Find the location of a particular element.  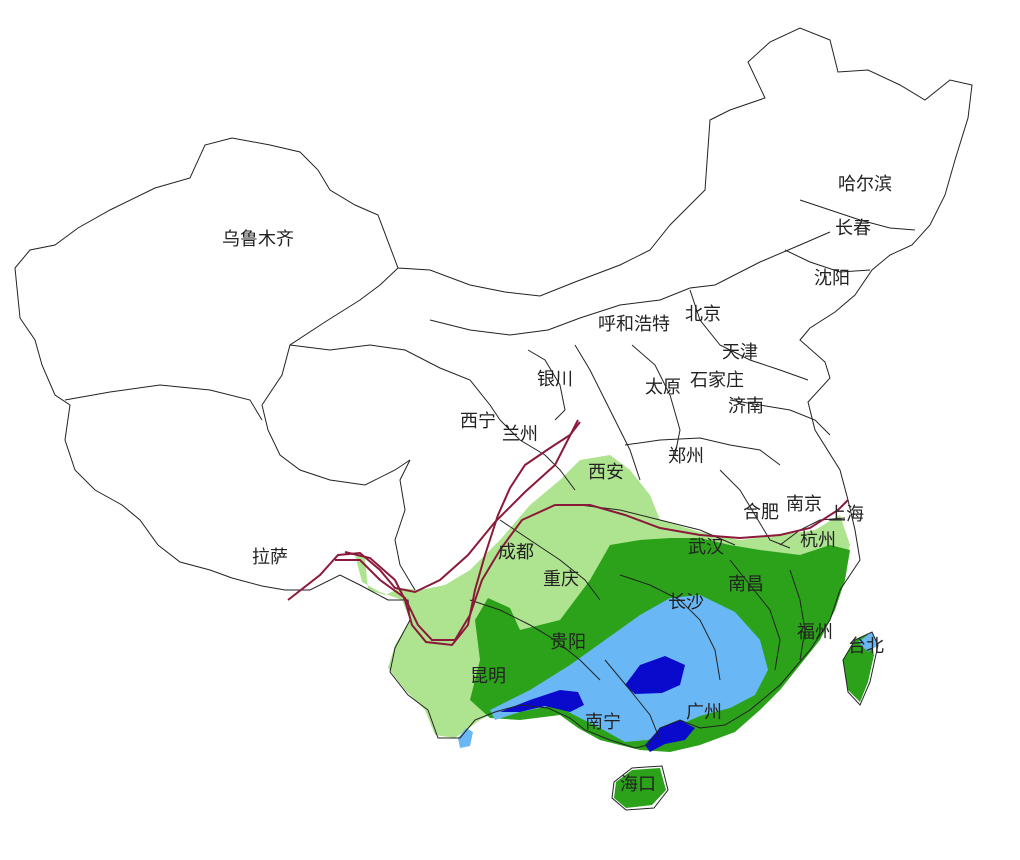

city-label-chongqing: 重庆 is located at coordinates (561, 579).